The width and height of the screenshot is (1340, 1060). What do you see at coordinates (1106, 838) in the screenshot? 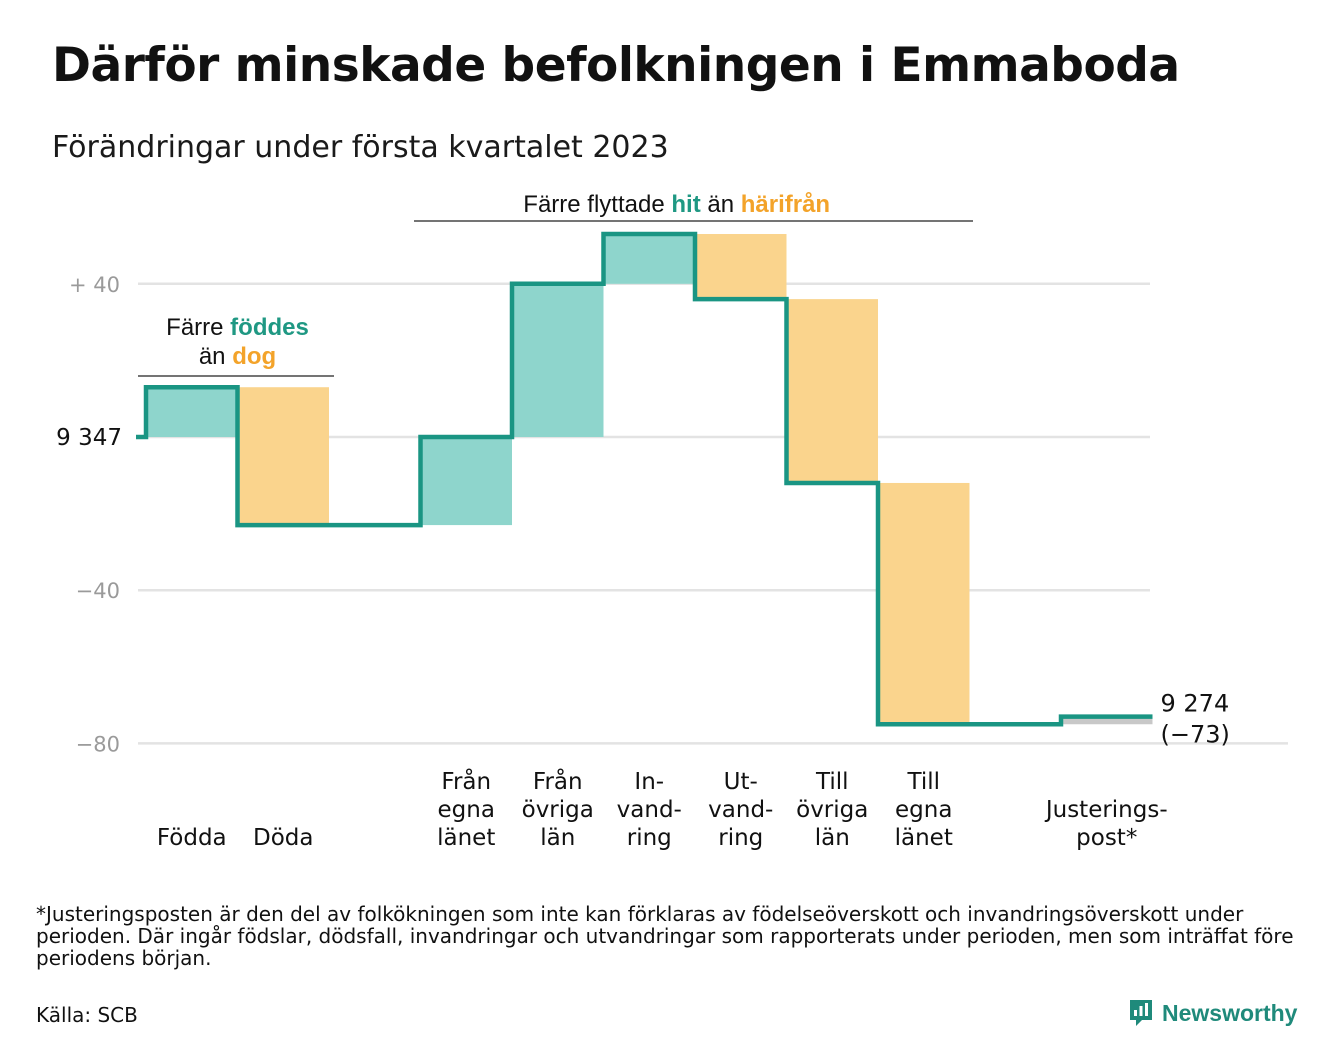
I see `category-label-line: post*` at bounding box center [1106, 838].